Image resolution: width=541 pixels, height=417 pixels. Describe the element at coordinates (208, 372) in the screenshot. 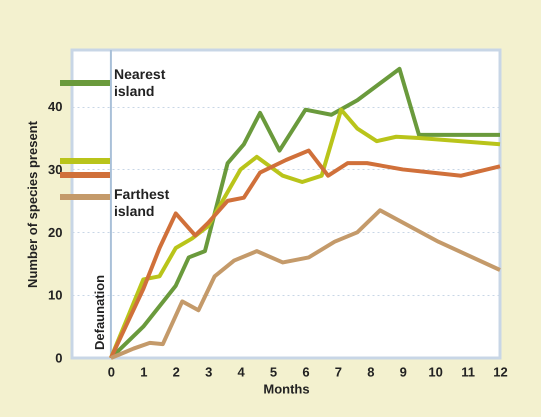

I see `x-tick-label: 3` at that location.